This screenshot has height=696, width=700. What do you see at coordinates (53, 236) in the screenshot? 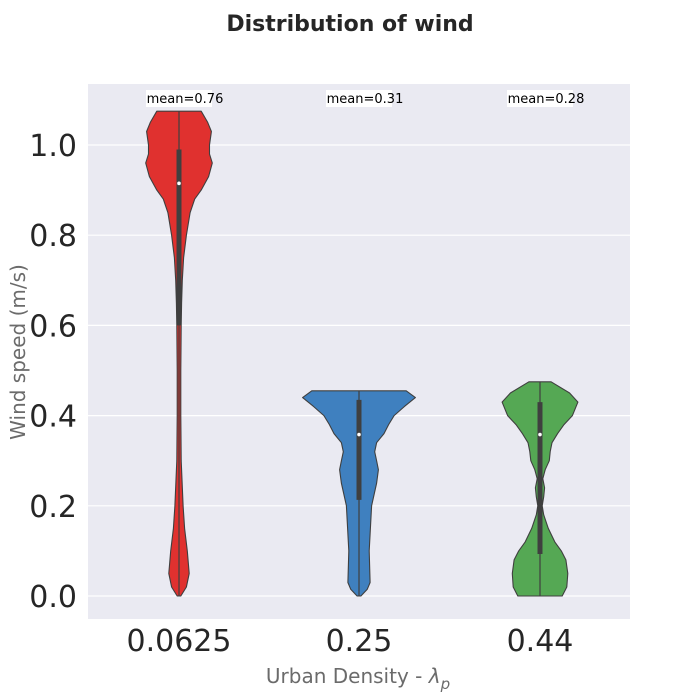
I see `y-tick-label: 0.8` at bounding box center [53, 236].